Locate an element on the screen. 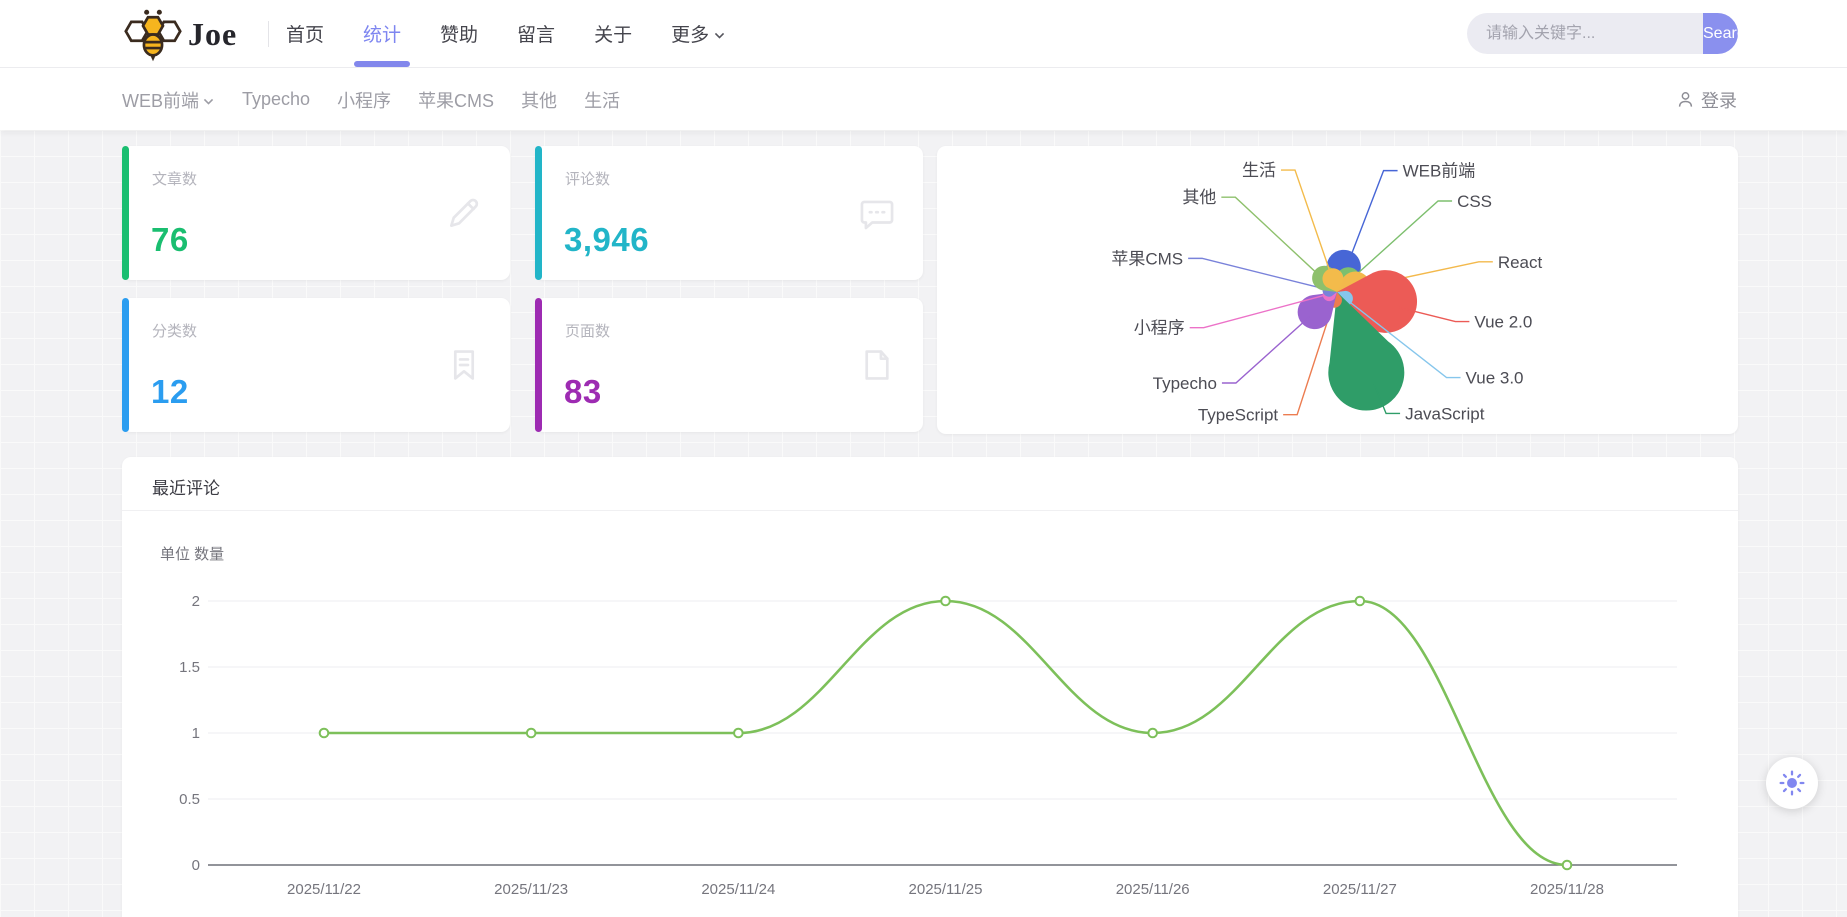 This screenshot has width=1847, height=917. stat-card-value: 12 is located at coordinates (170, 391).